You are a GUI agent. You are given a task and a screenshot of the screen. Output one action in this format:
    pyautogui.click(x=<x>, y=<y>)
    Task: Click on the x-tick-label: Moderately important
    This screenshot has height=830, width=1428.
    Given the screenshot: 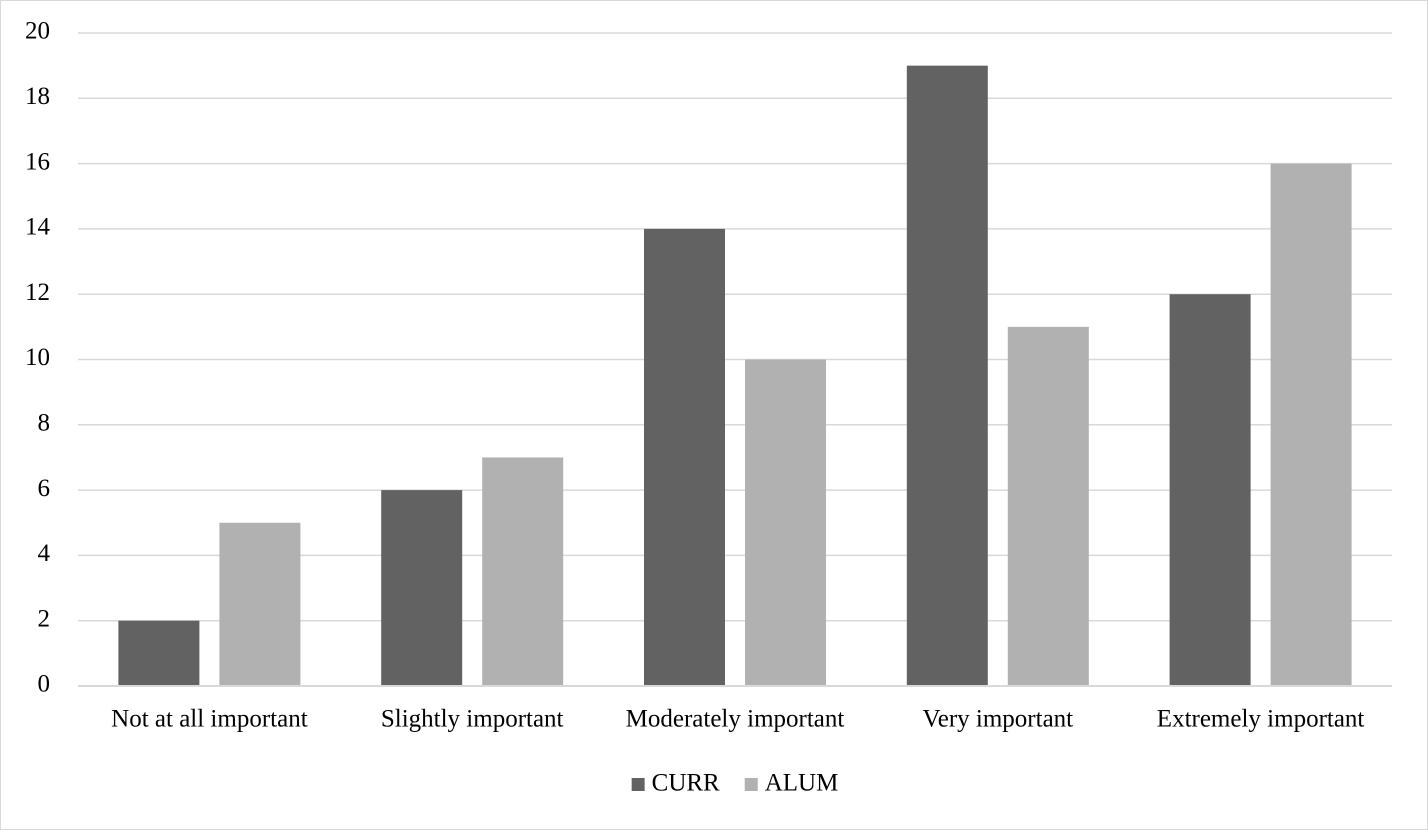 What is the action you would take?
    pyautogui.click(x=735, y=719)
    